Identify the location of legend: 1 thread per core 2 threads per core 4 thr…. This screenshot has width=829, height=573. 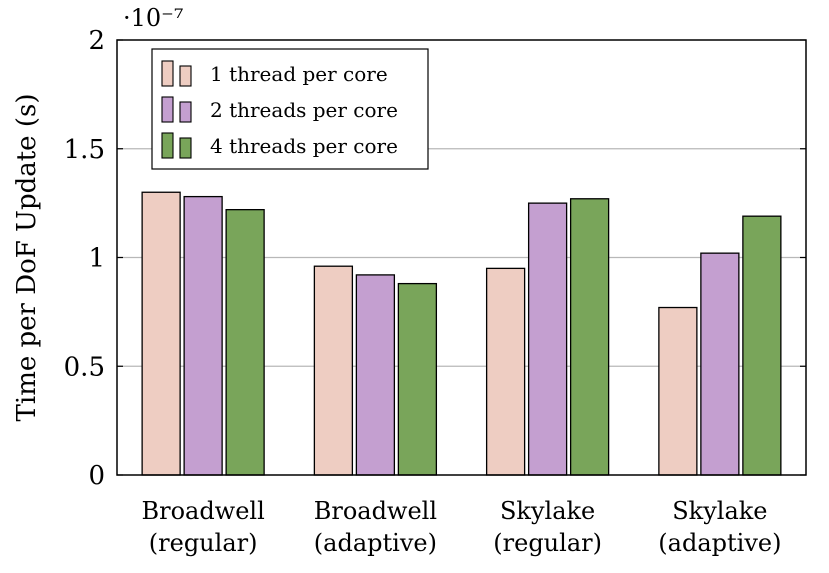
(290, 109).